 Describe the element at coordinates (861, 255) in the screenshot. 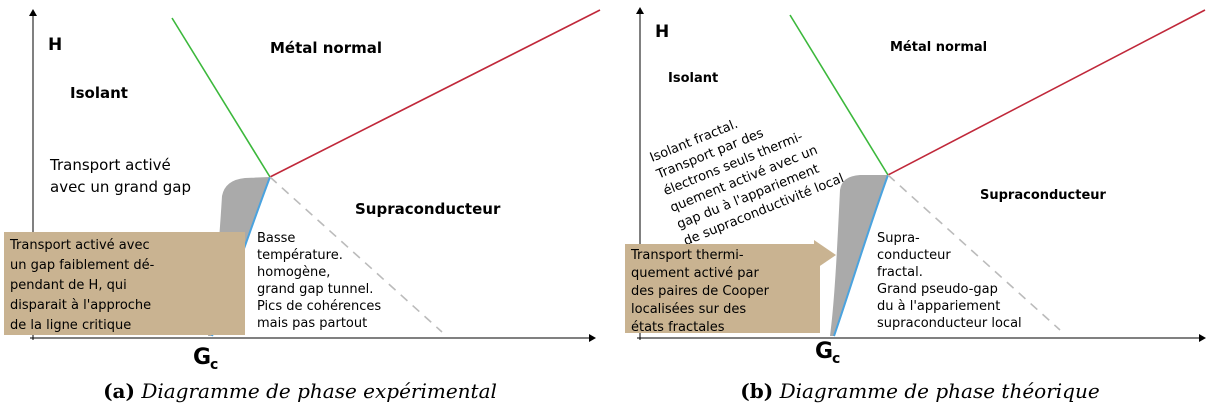

I see `critical-line` at that location.